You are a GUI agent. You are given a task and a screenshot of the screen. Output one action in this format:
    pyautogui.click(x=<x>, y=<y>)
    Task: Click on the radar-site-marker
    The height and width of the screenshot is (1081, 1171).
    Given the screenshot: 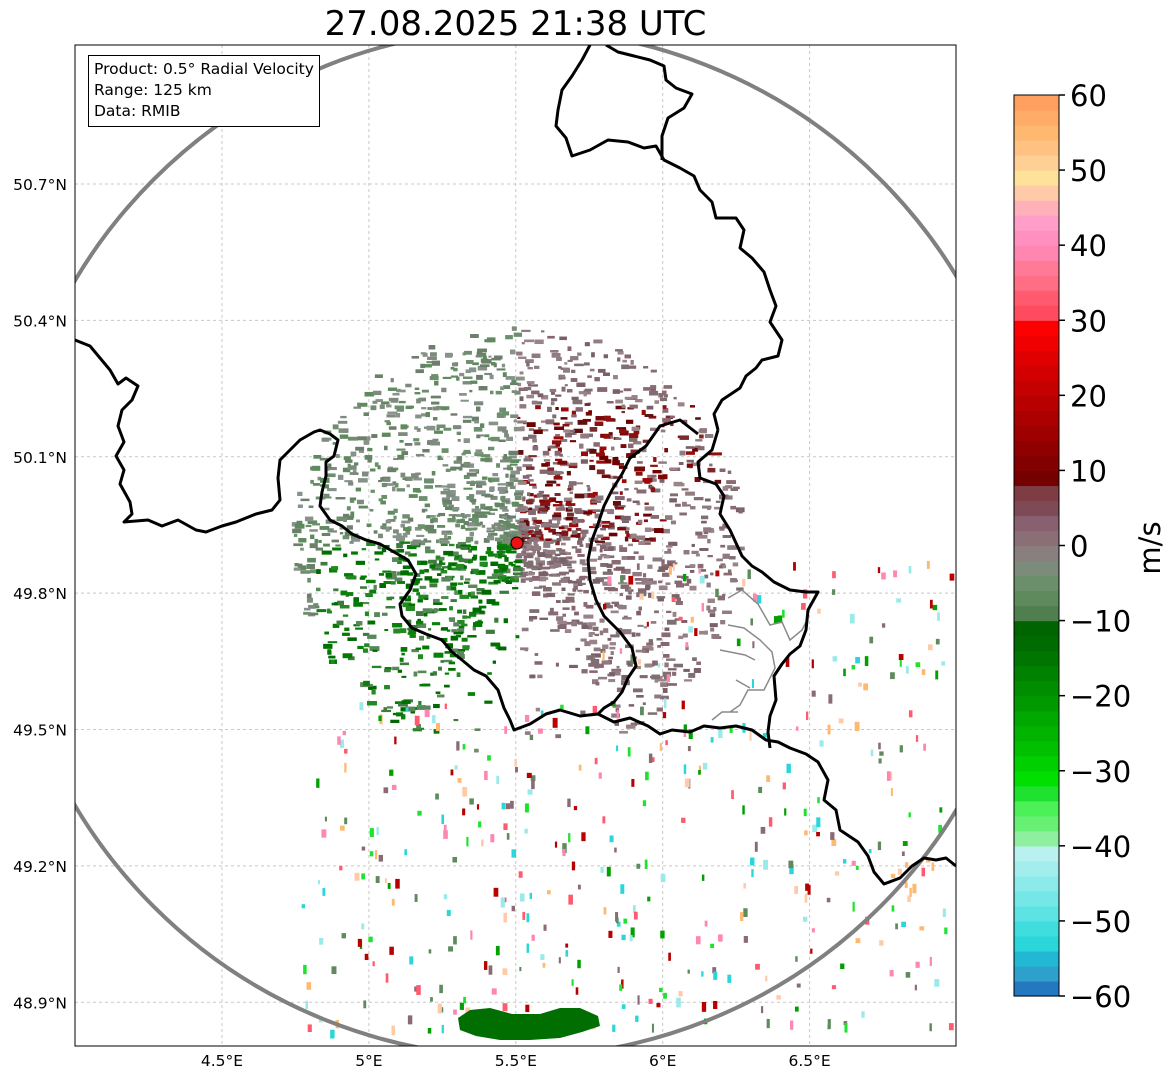 What is the action you would take?
    pyautogui.click(x=517, y=543)
    